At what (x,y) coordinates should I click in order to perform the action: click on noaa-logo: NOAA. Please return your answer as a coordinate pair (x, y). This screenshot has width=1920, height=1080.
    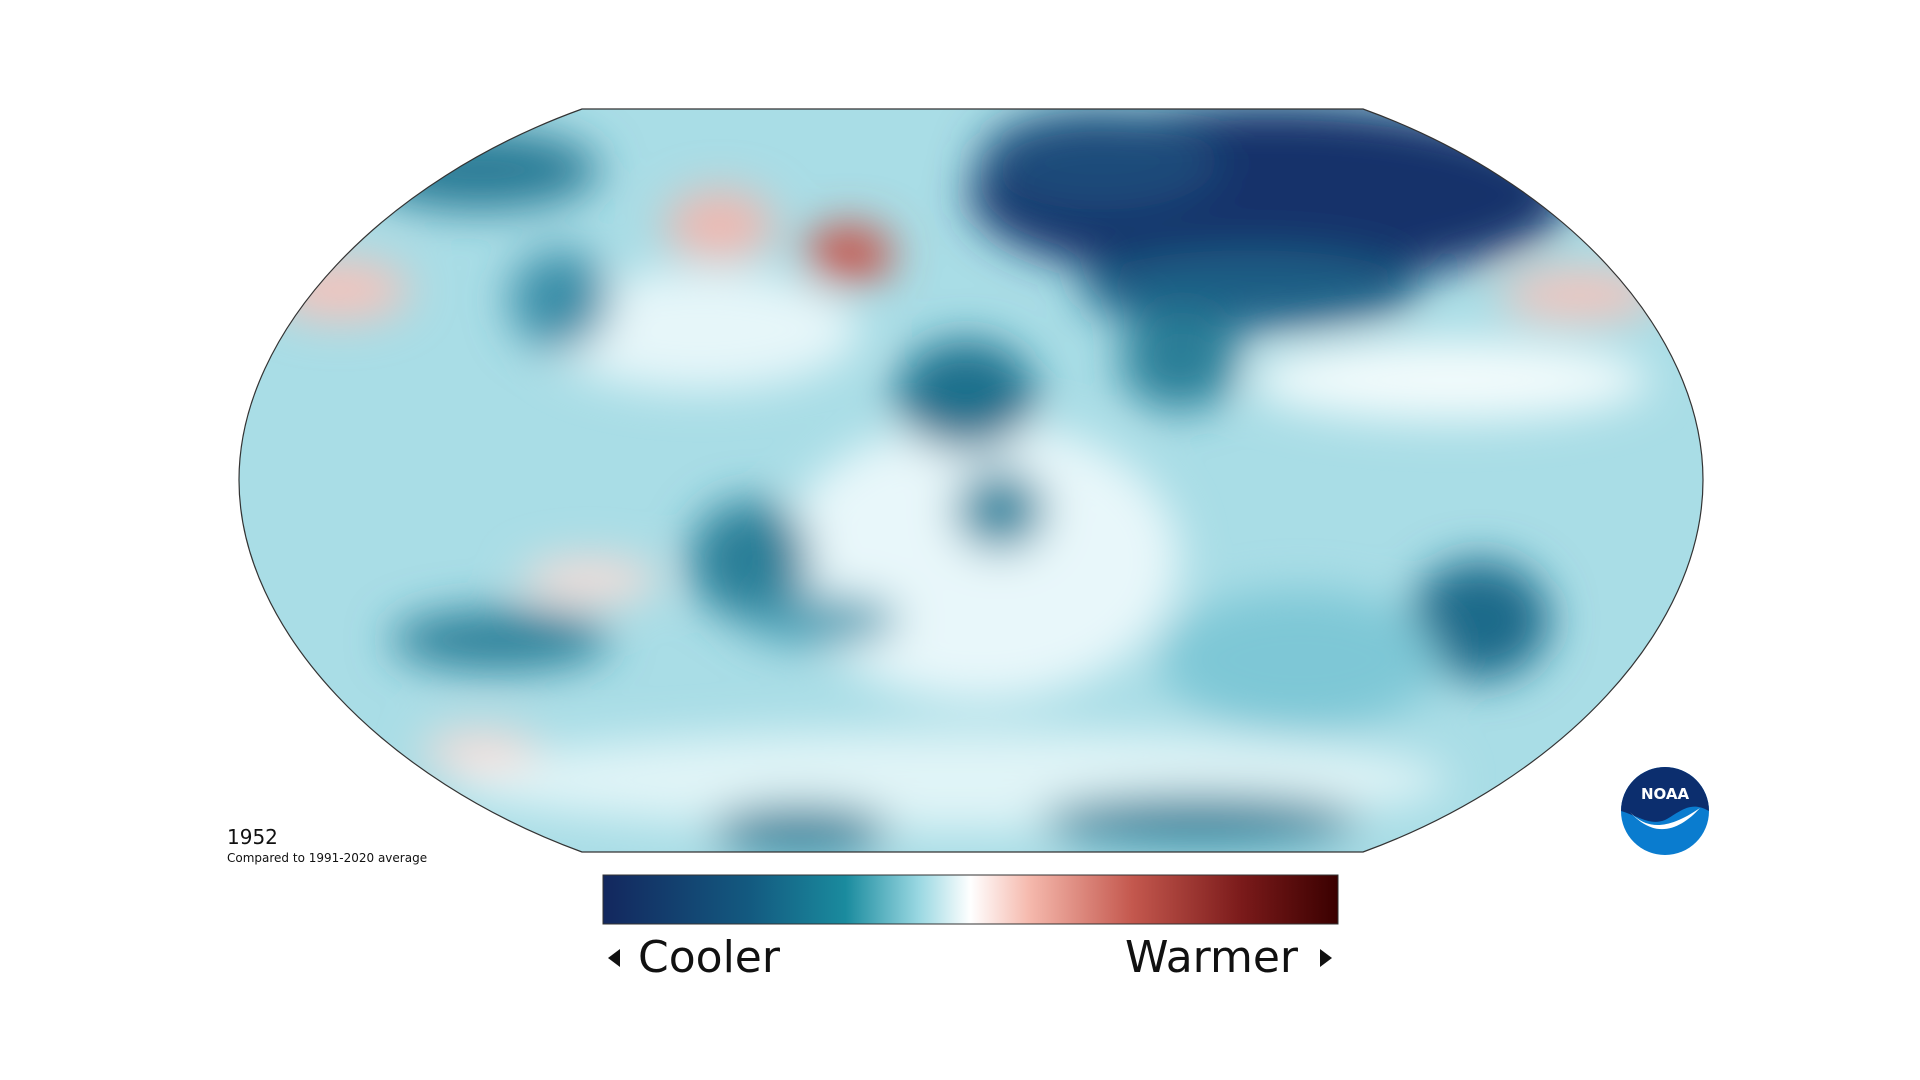
    Looking at the image, I should click on (1665, 811).